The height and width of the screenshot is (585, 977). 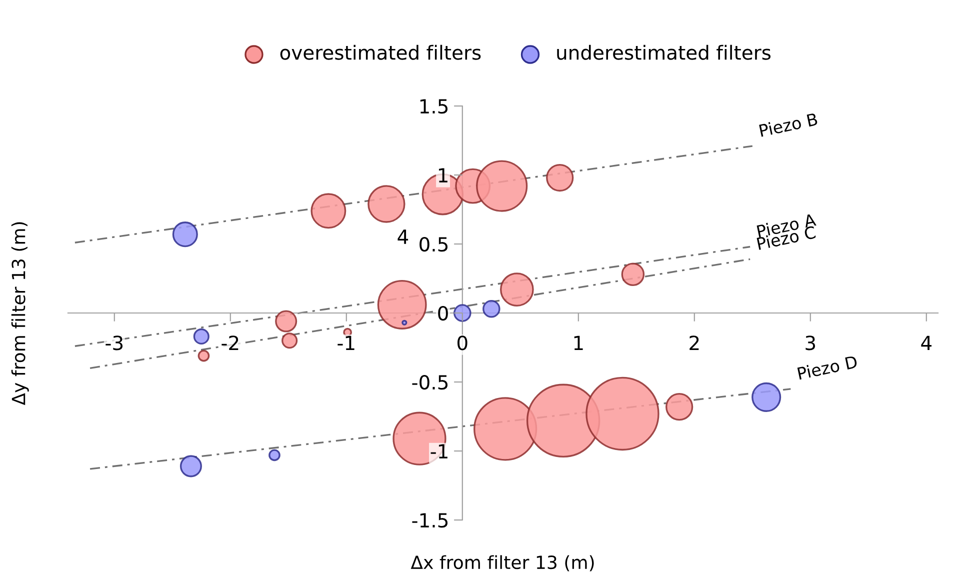 What do you see at coordinates (346, 343) in the screenshot?
I see `x-tick-label: -1` at bounding box center [346, 343].